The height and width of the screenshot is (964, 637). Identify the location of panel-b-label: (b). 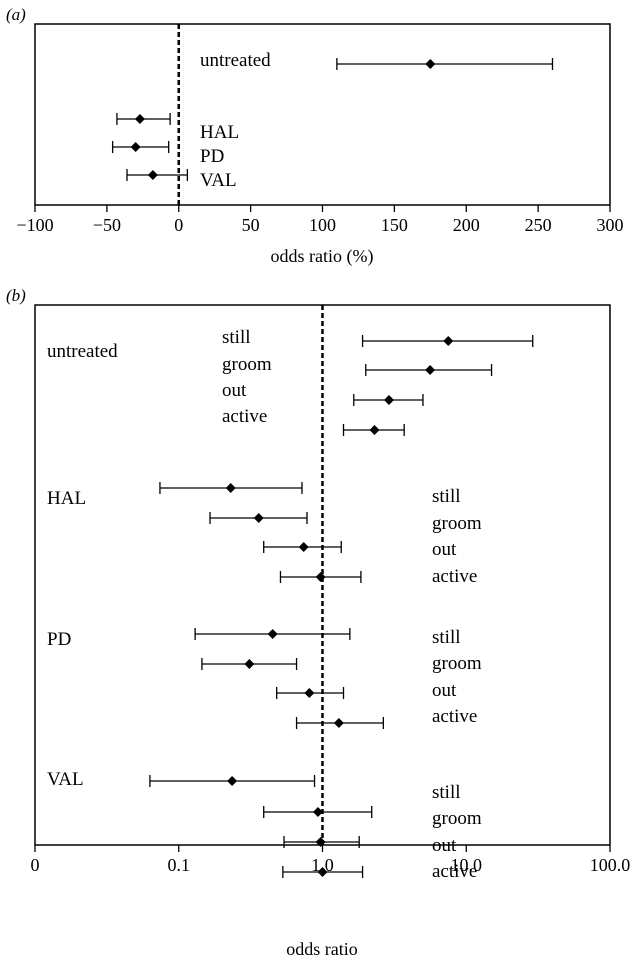
(16, 295).